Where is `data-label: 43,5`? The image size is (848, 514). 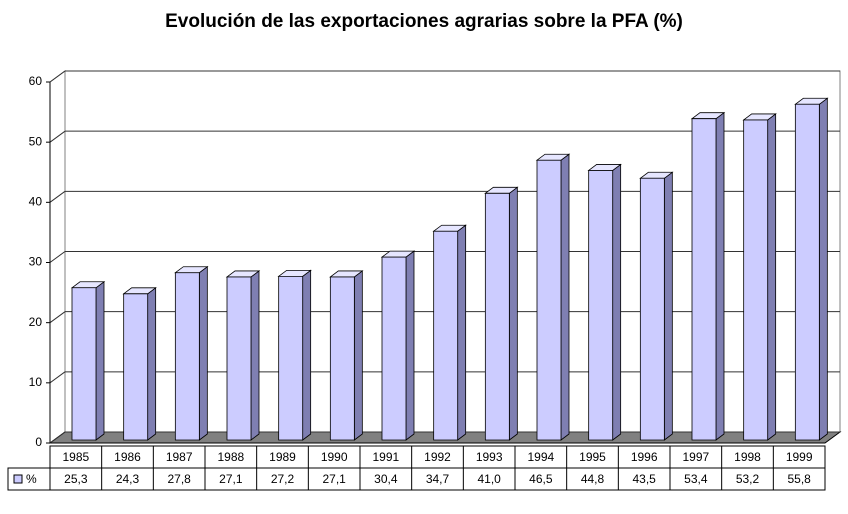
data-label: 43,5 is located at coordinates (644, 479).